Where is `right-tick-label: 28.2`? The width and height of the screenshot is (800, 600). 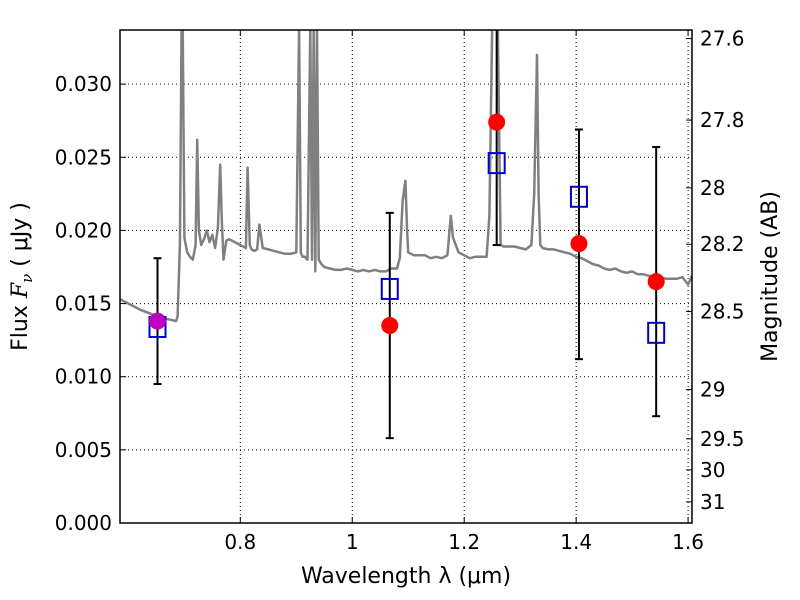
right-tick-label: 28.2 is located at coordinates (722, 244).